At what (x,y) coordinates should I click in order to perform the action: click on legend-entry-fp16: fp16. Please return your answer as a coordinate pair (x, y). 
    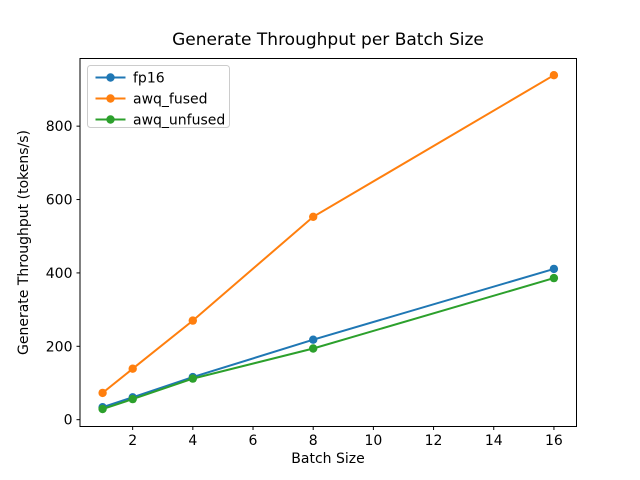
    Looking at the image, I should click on (130, 79).